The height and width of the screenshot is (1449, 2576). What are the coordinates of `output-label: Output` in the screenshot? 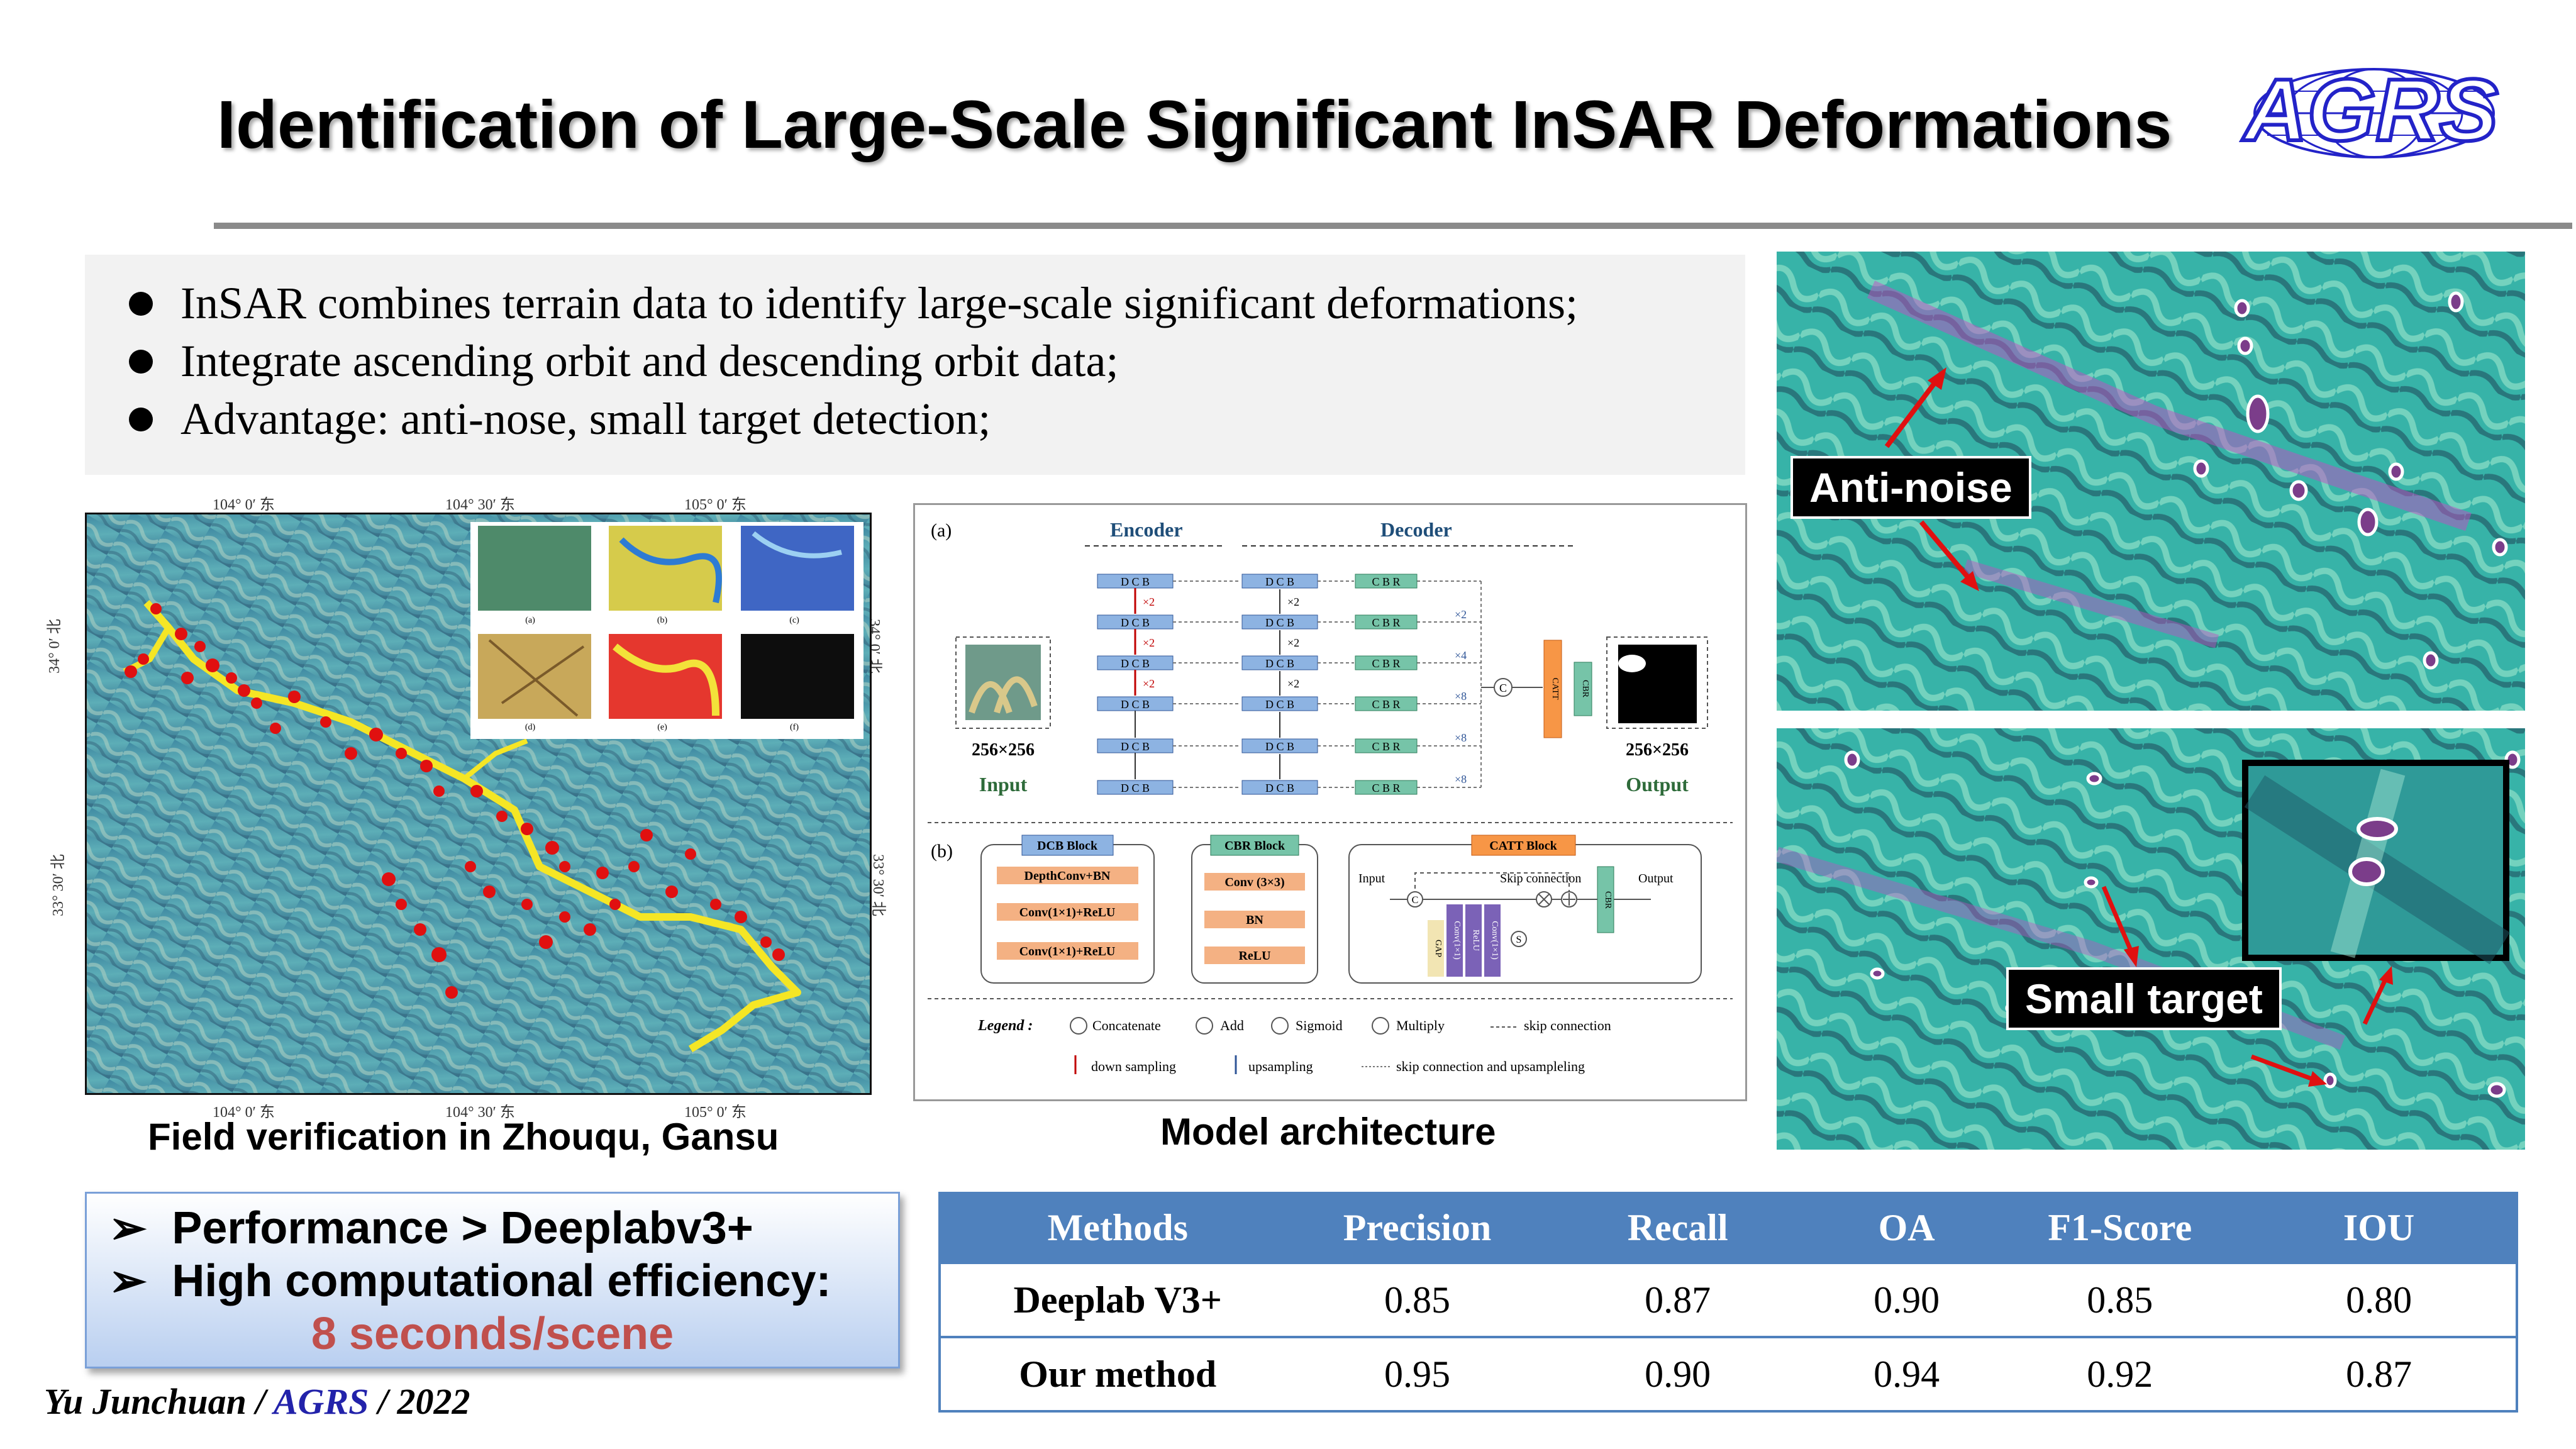 It's located at (1657, 784).